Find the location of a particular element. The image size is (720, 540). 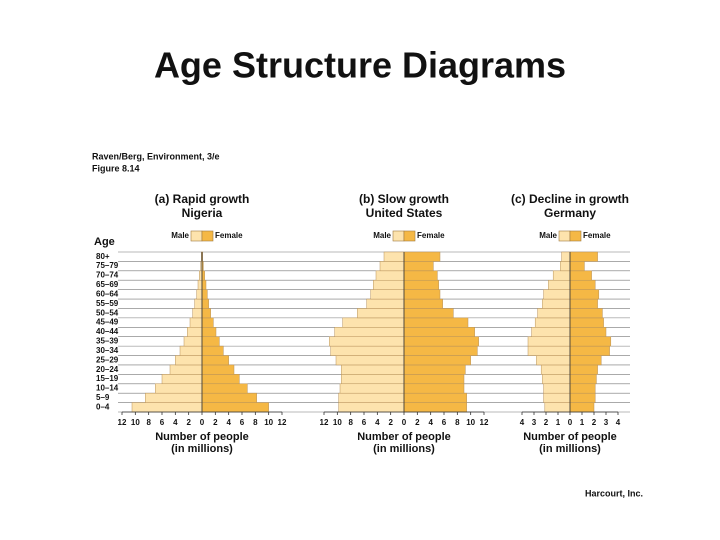

chart-subtitle: Nigeria is located at coordinates (202, 213).